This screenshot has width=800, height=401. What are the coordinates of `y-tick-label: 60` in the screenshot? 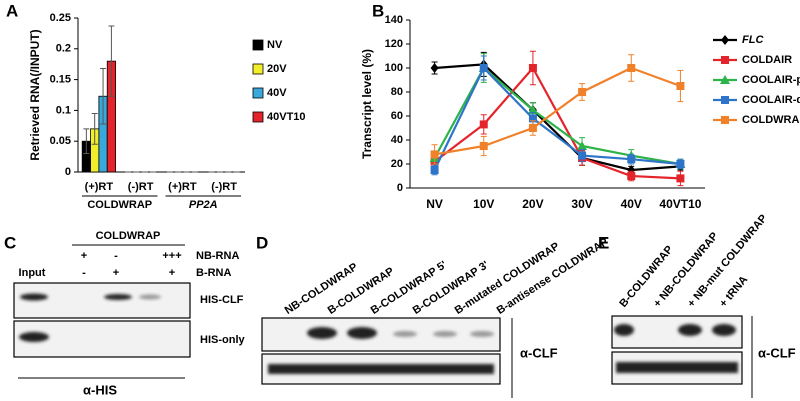 It's located at (397, 116).